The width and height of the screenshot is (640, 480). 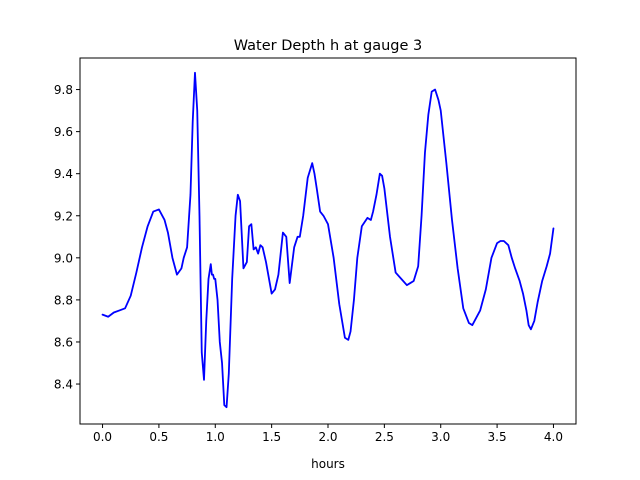 What do you see at coordinates (497, 437) in the screenshot?
I see `x-tick-label: 3.5` at bounding box center [497, 437].